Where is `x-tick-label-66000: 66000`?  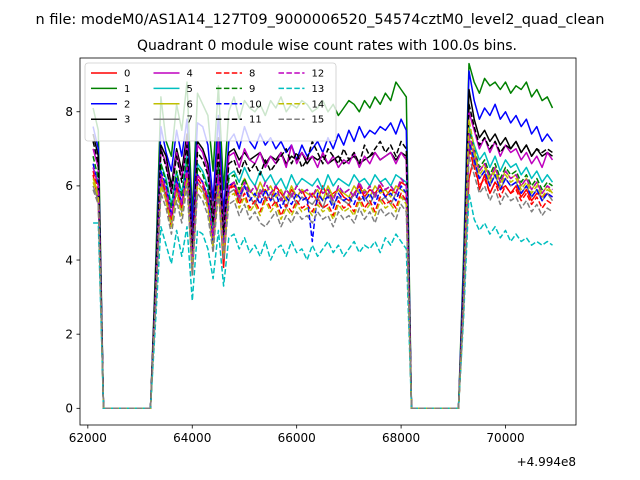 x-tick-label-66000: 66000 is located at coordinates (297, 438).